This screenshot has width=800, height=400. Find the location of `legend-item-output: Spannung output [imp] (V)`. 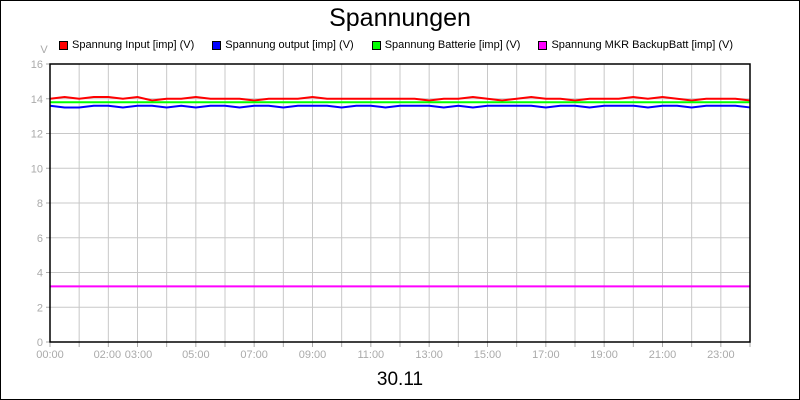

legend-item-output: Spannung output [imp] (V) is located at coordinates (283, 45).